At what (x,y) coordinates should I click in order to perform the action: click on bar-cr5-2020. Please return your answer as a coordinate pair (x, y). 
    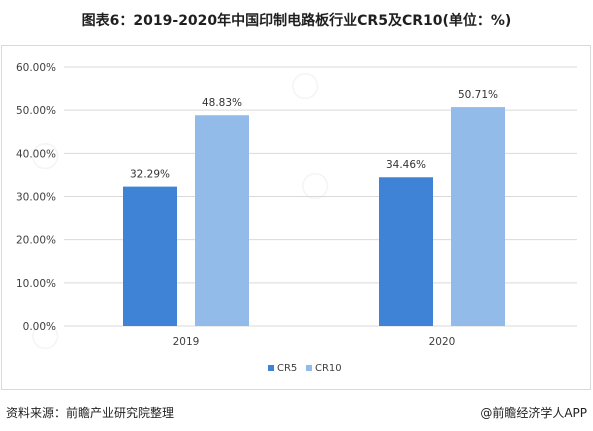
    Looking at the image, I should click on (406, 251).